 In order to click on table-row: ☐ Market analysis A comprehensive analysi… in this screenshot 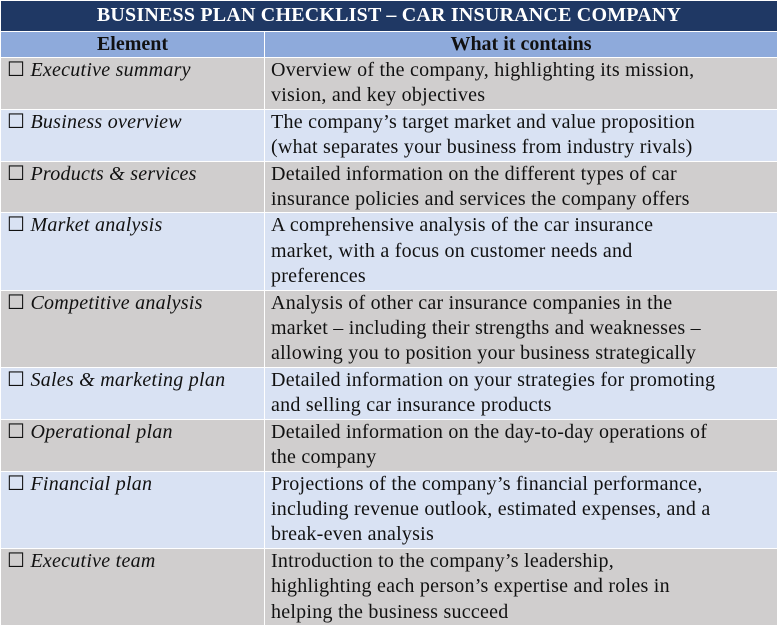, I will do `click(389, 251)`.